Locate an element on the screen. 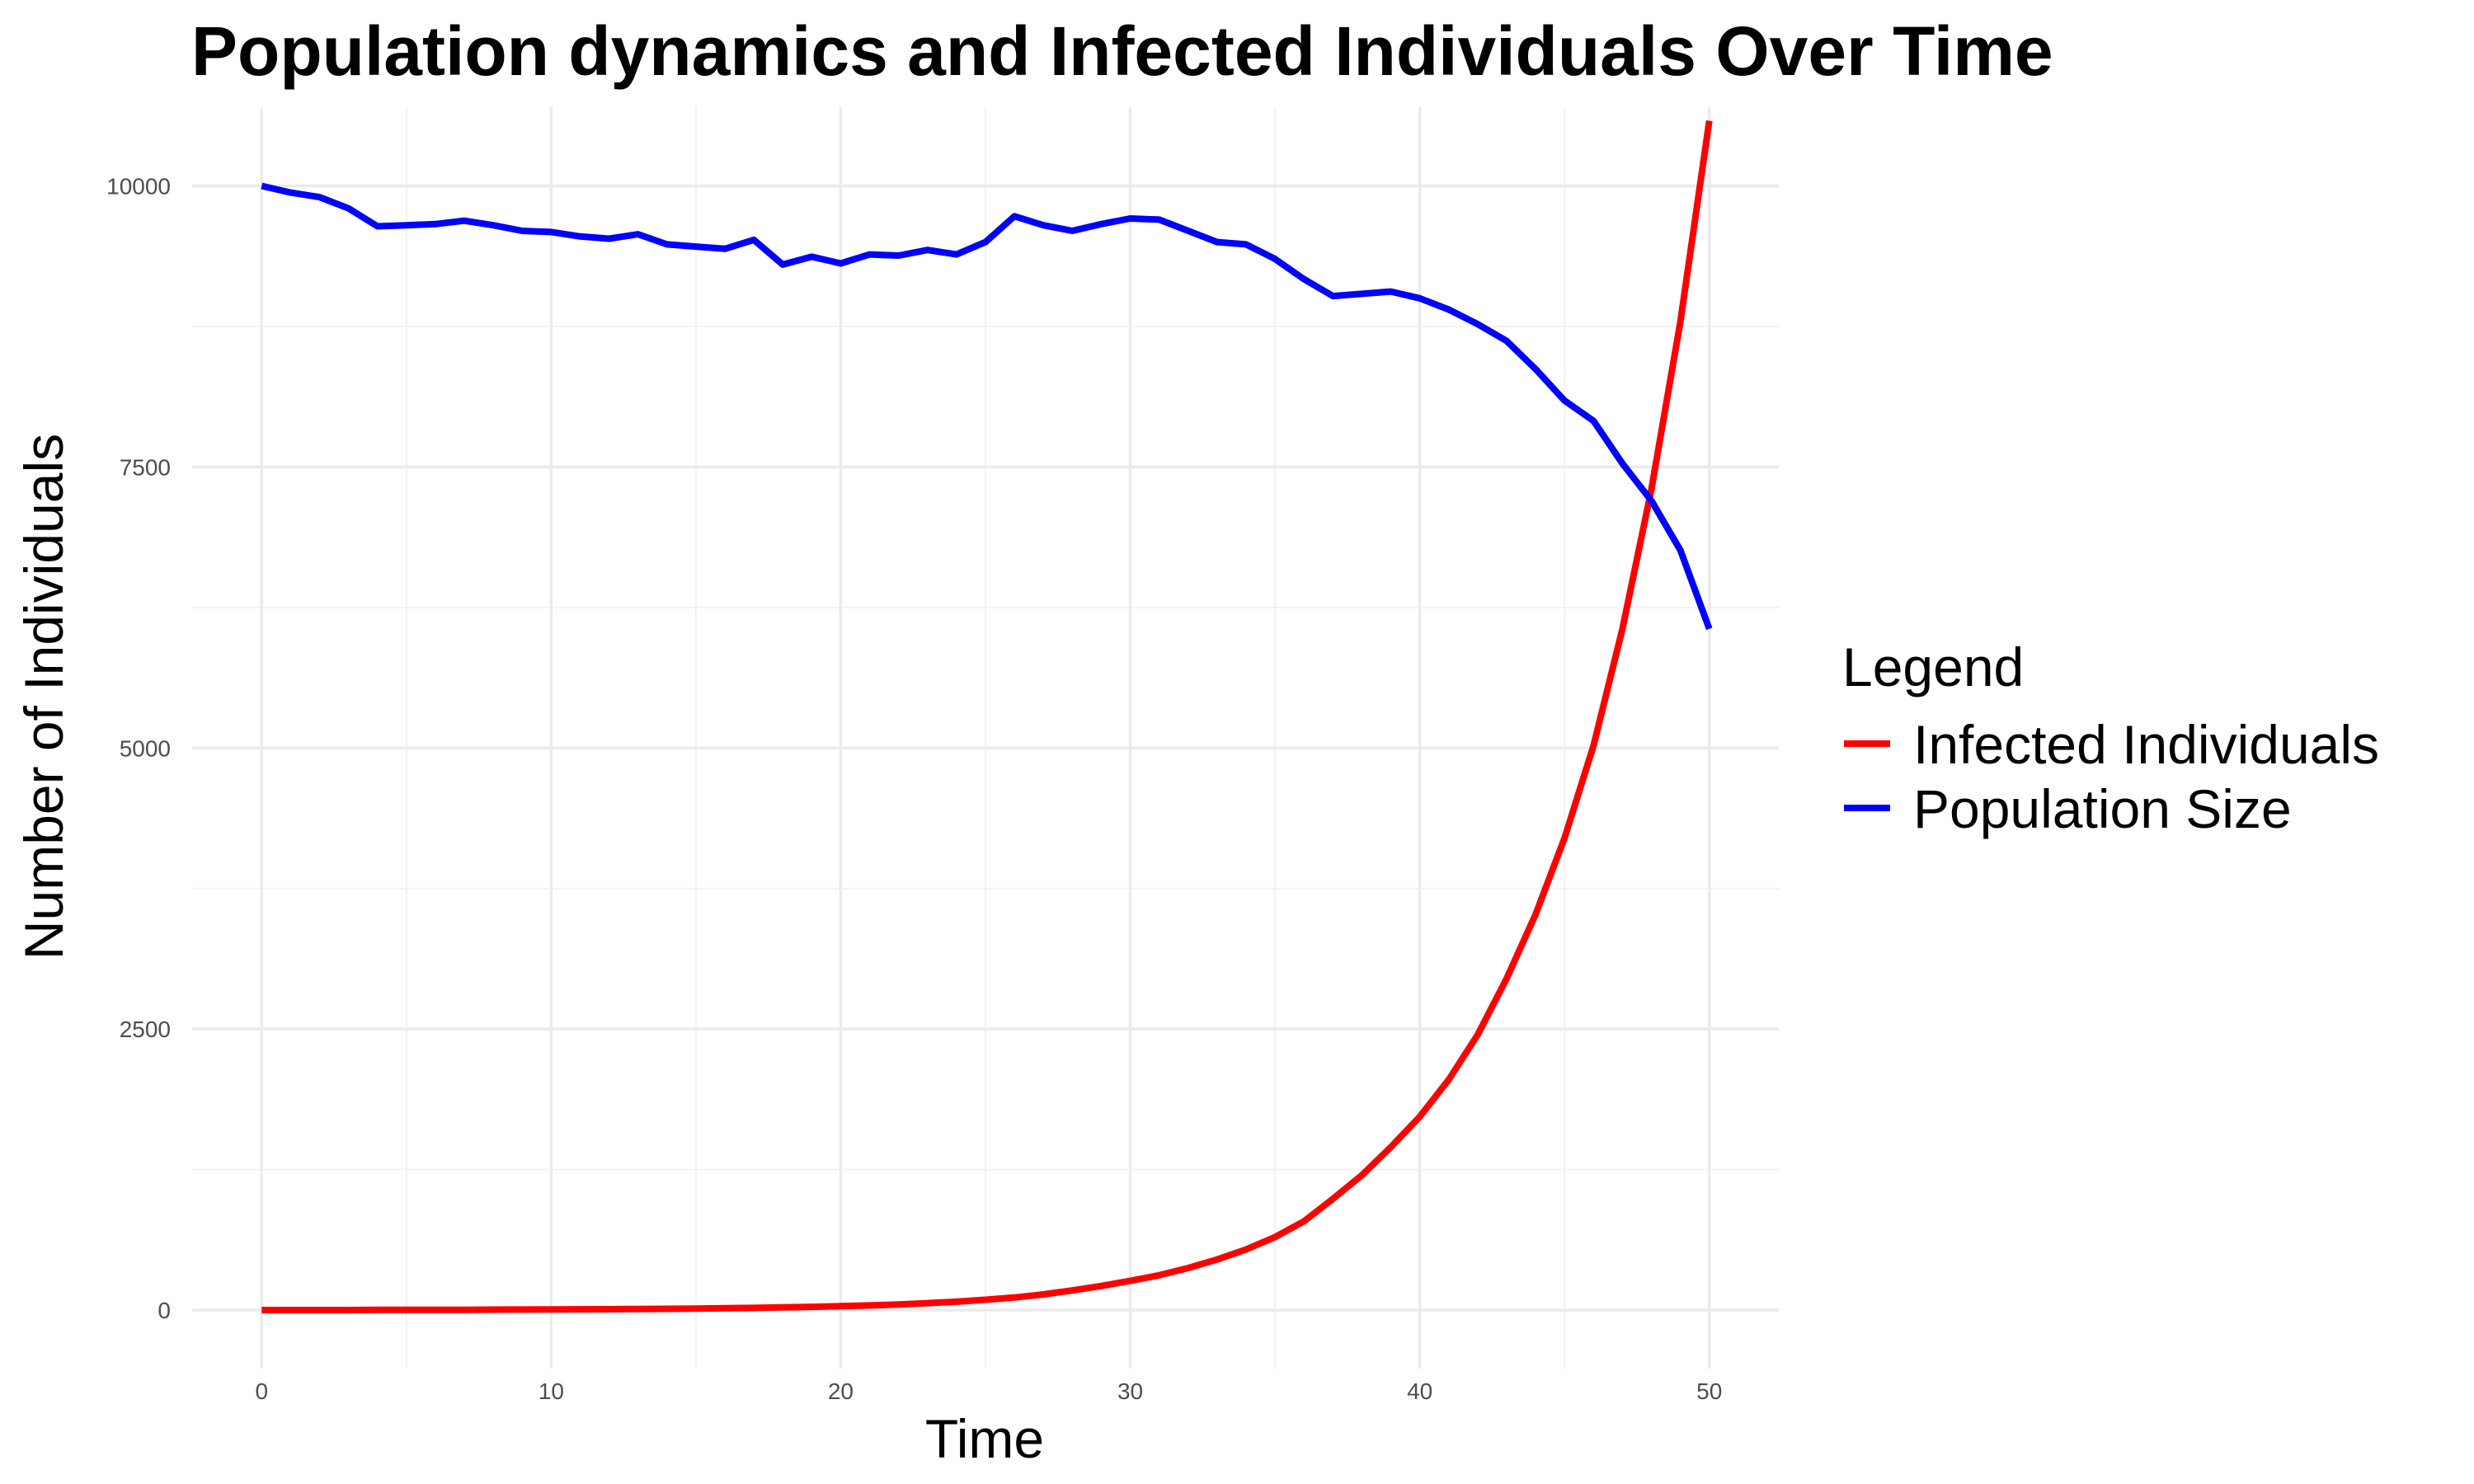 The height and width of the screenshot is (1484, 2474). y-tick-label: 10000 is located at coordinates (138, 186).